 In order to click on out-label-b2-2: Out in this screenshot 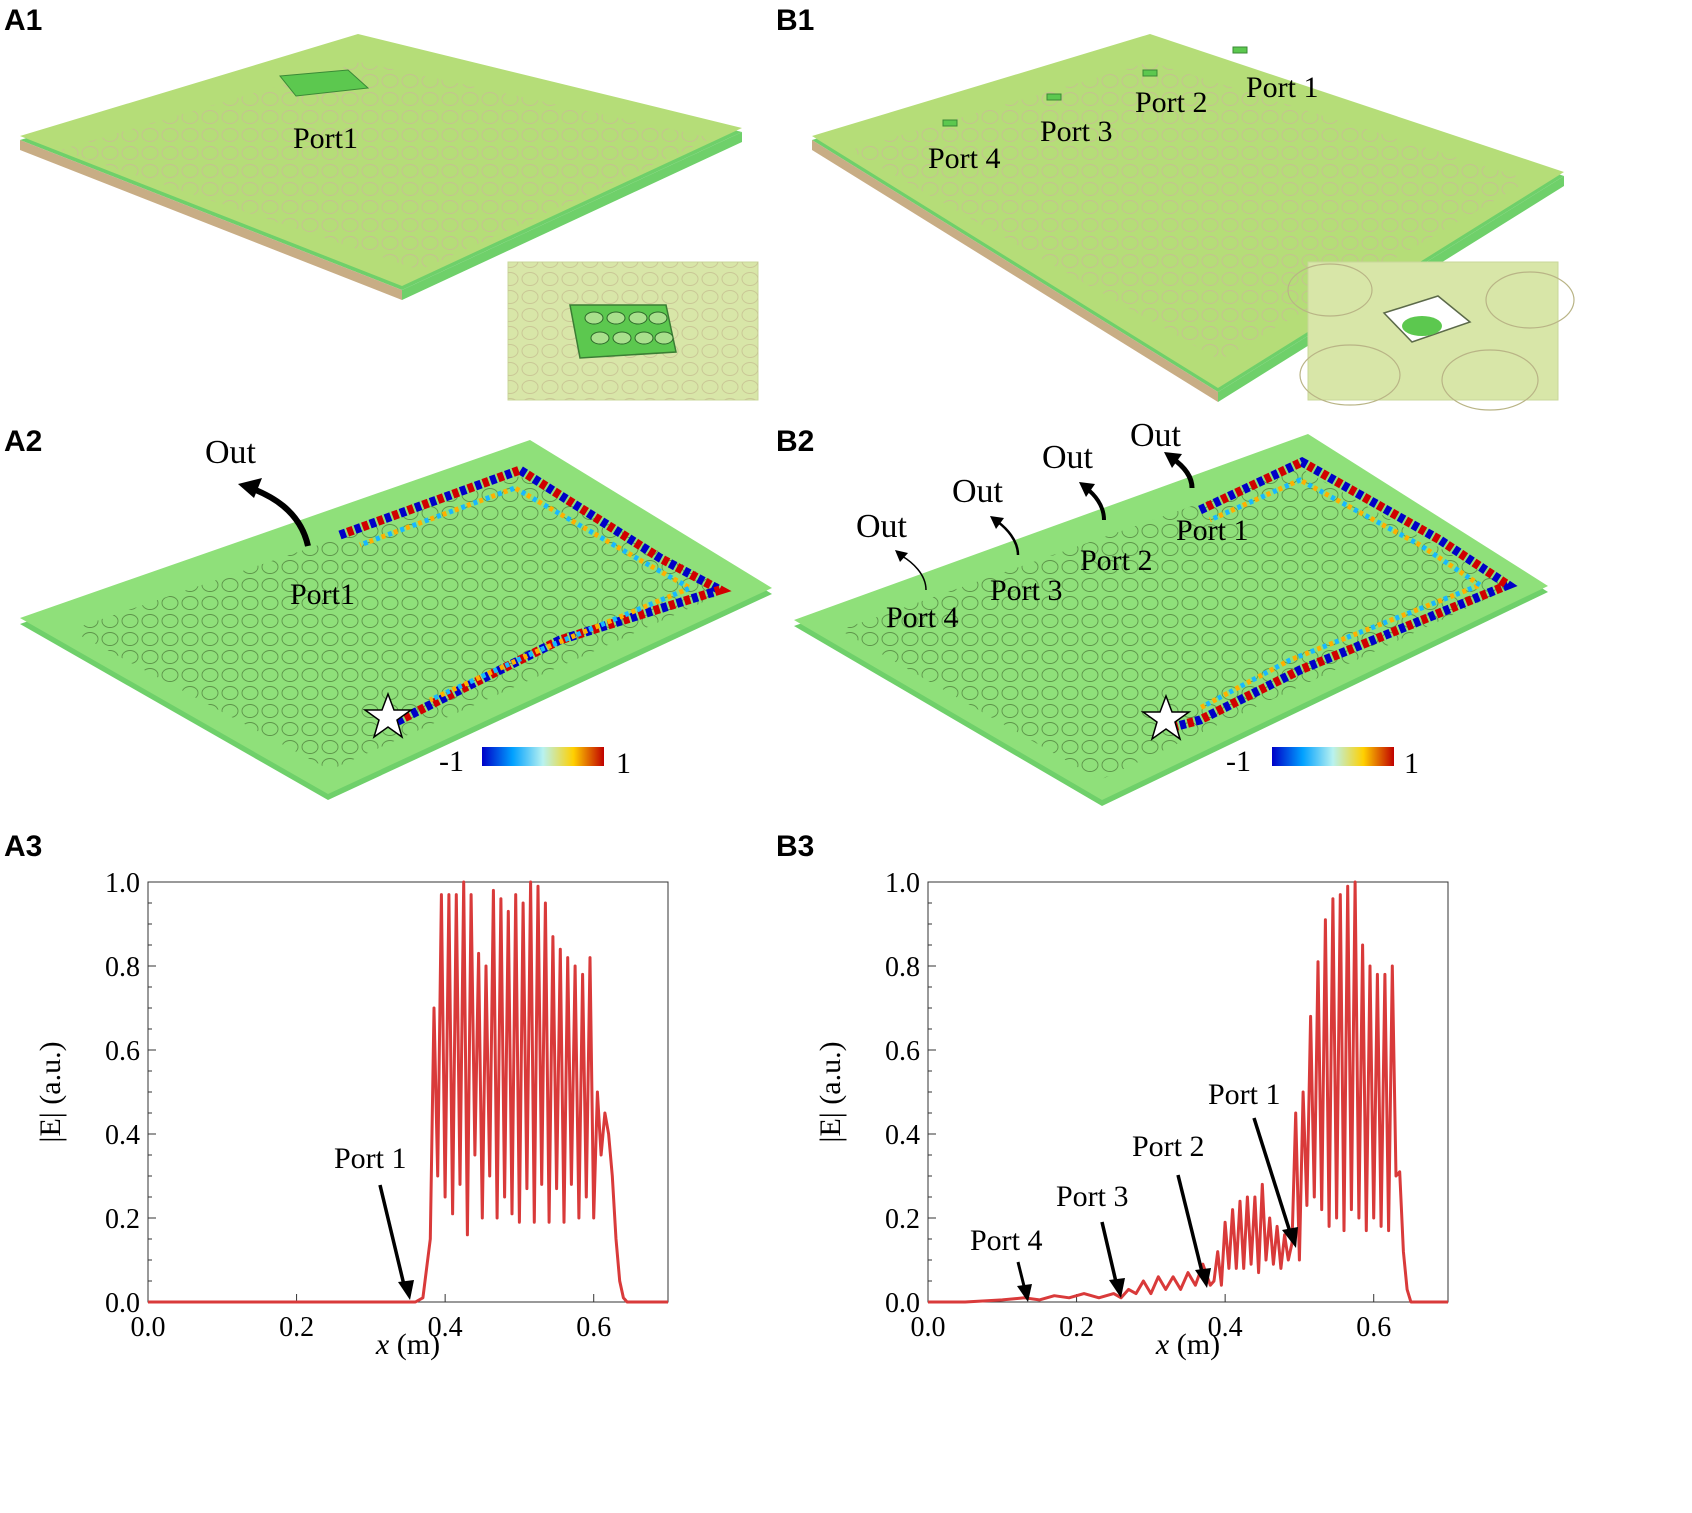, I will do `click(1068, 457)`.